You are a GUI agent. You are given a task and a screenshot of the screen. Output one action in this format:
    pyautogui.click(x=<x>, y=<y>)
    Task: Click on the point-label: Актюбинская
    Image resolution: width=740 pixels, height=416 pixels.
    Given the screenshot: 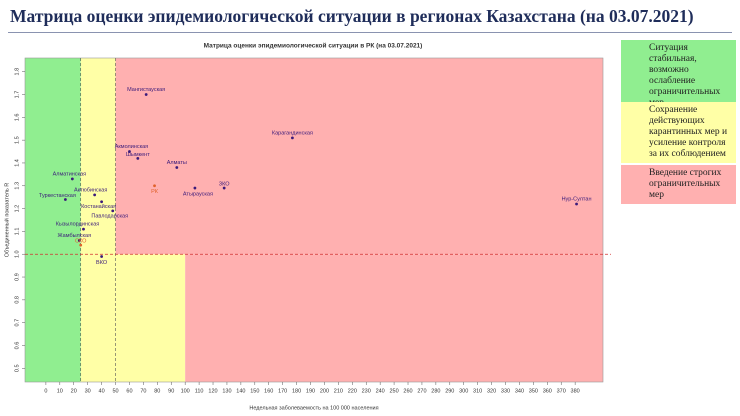 What is the action you would take?
    pyautogui.click(x=90, y=190)
    